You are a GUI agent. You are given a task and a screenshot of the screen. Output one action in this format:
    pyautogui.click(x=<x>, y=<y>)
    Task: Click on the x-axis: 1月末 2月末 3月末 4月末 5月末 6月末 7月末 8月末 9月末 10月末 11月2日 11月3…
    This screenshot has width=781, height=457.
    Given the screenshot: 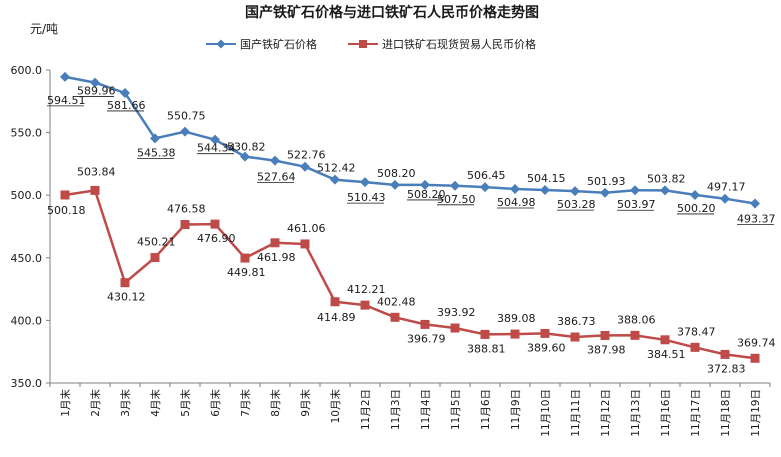 What is the action you would take?
    pyautogui.click(x=410, y=409)
    